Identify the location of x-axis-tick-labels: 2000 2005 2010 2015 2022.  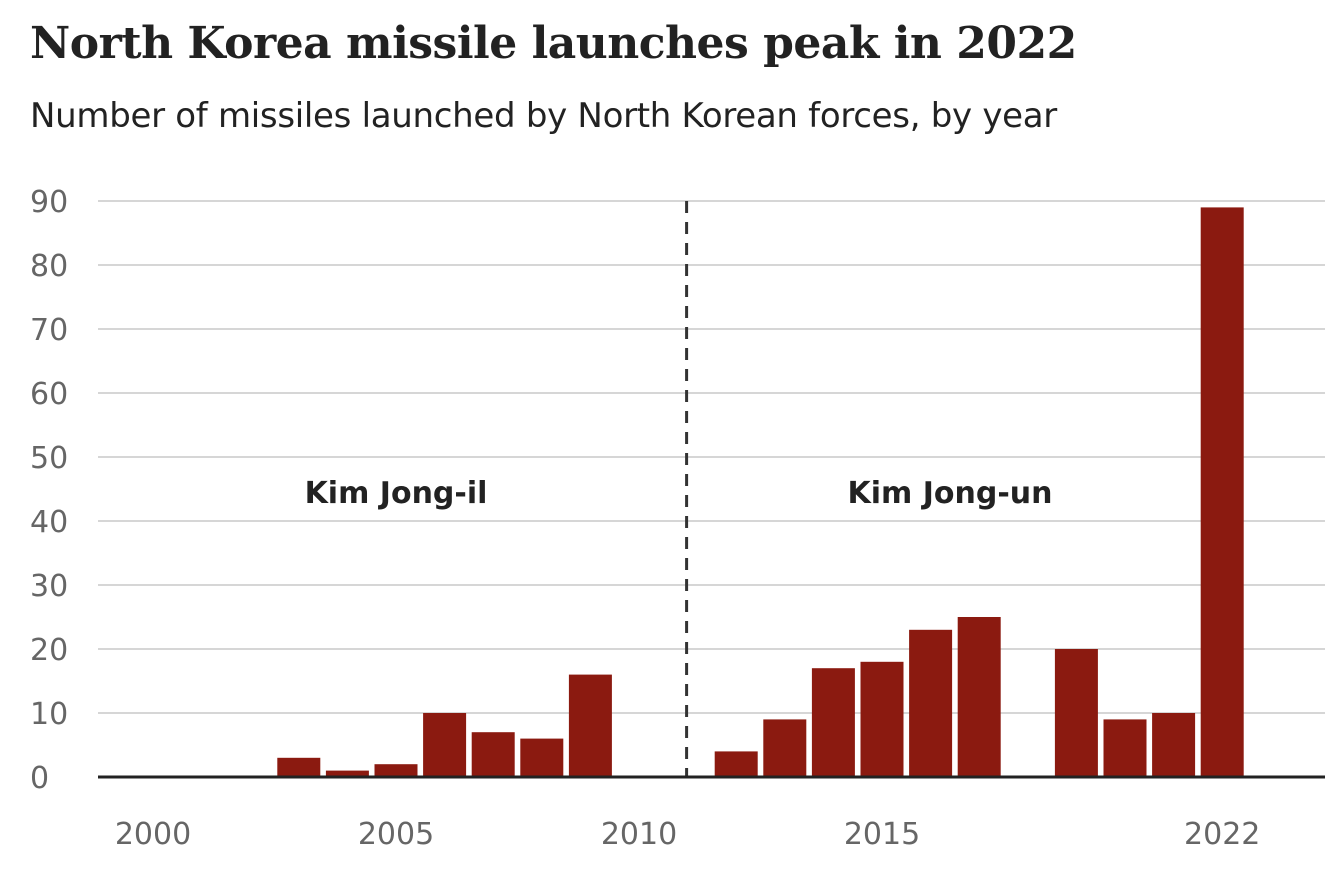
(688, 834).